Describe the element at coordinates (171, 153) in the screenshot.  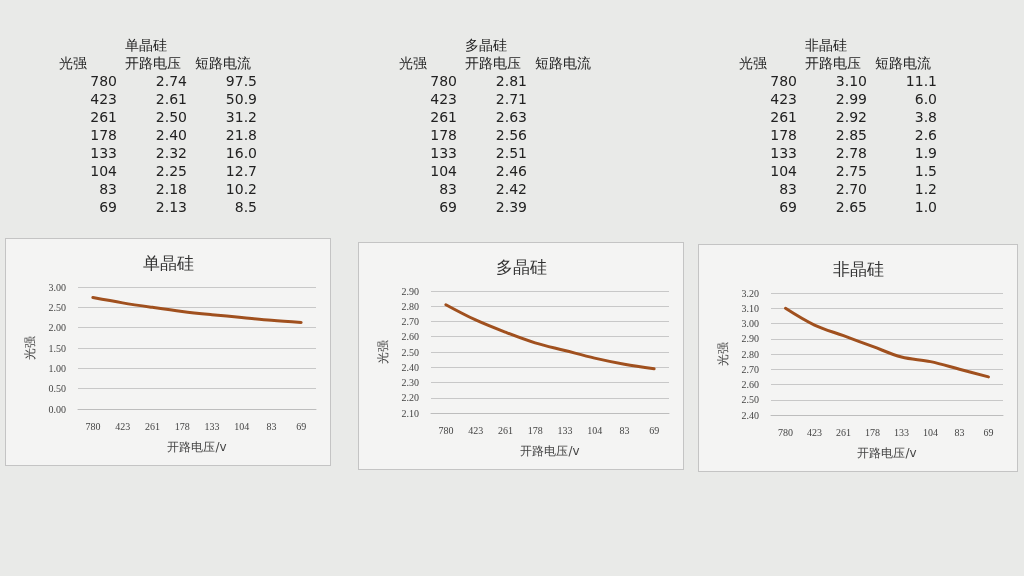
I see `data-label: 2.32` at that location.